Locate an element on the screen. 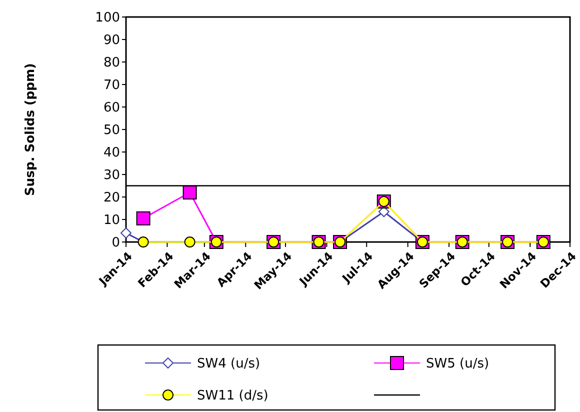 This screenshot has height=412, width=580. legend-label: SW11 (d/s) is located at coordinates (232, 396).